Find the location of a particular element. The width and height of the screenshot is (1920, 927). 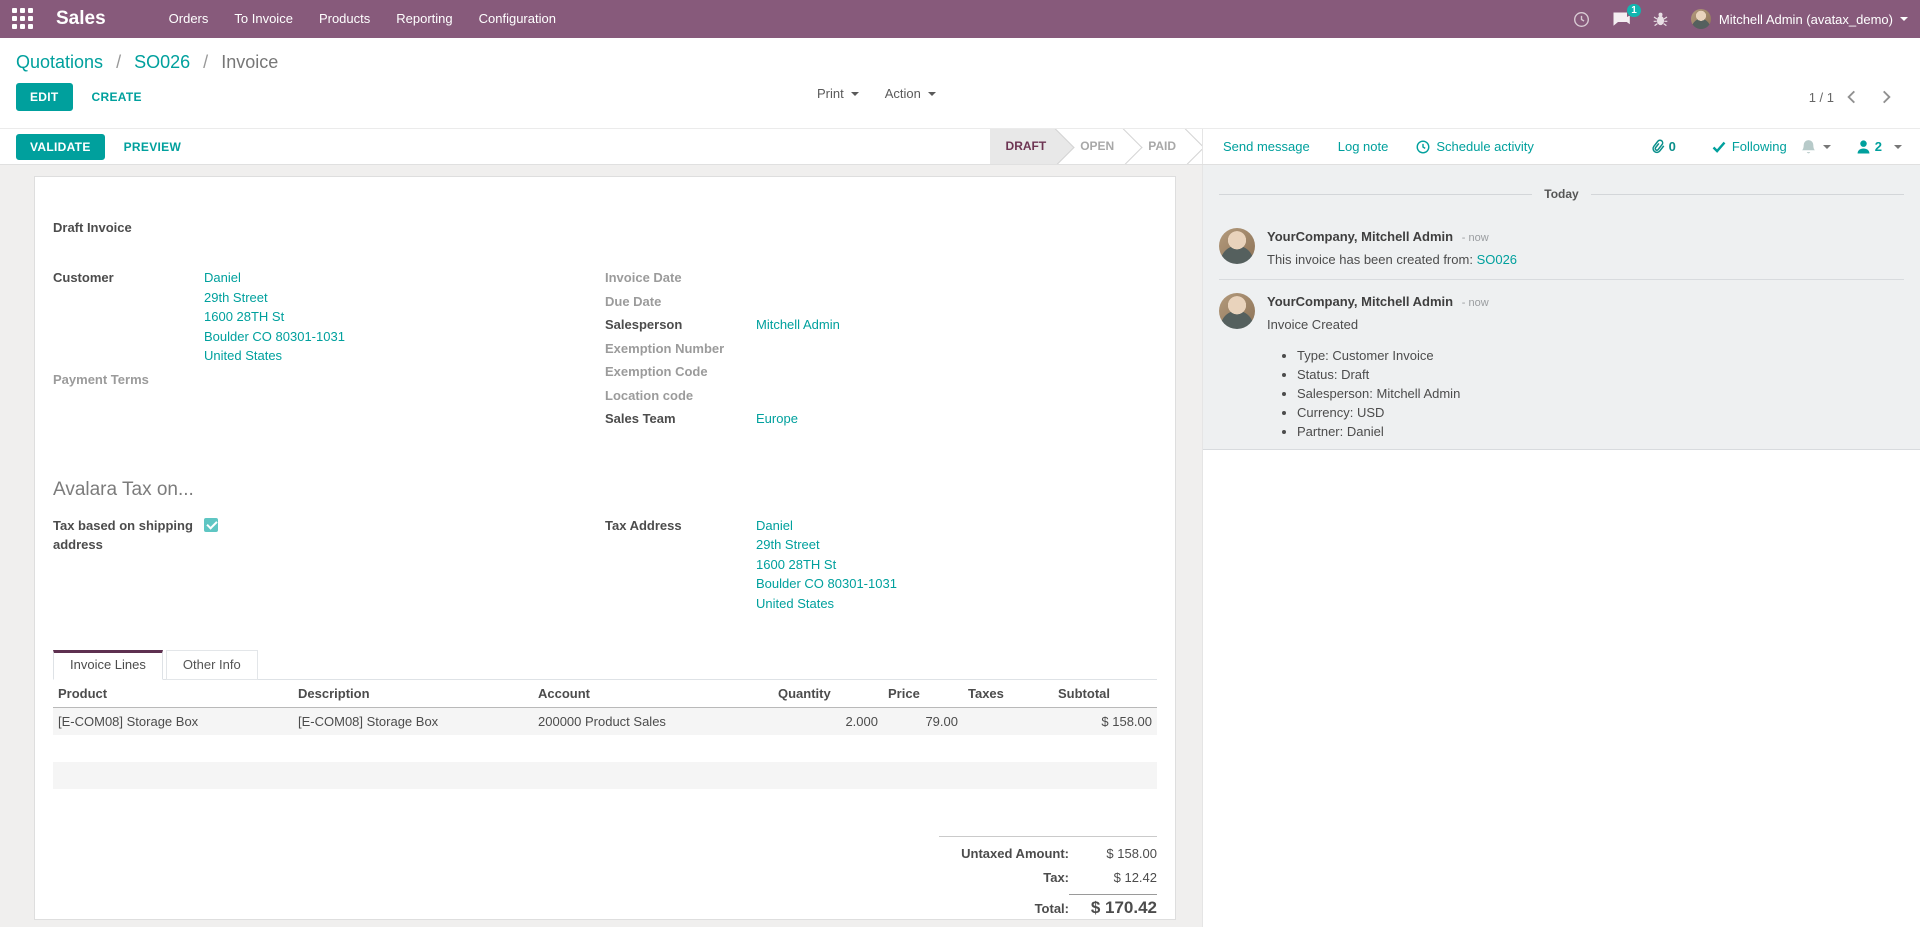

tab-invoice-lines: Invoice Lines is located at coordinates (108, 665).